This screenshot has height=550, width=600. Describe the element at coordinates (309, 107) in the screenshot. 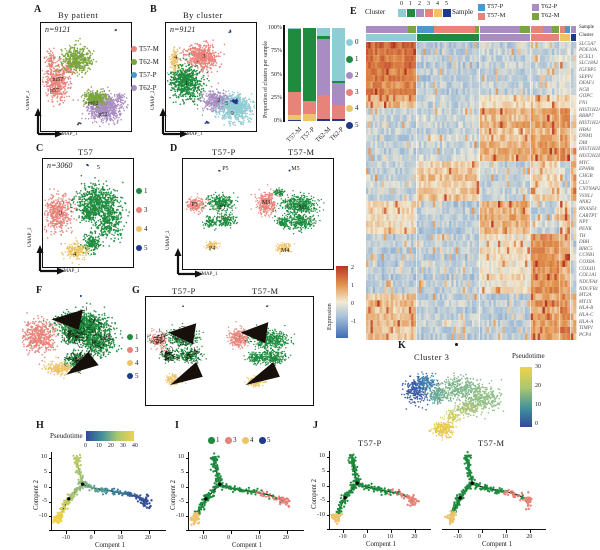

I see `bar-segment-cluster3` at that location.